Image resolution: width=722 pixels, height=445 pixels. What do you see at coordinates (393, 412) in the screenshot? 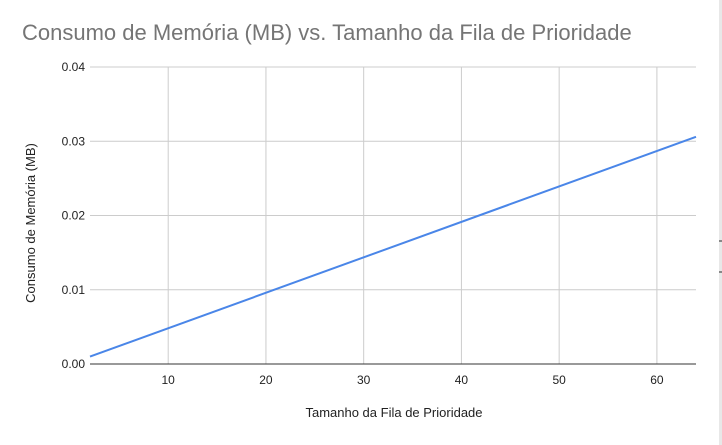
I see `x-axis-title: Tamanho da Fila de Prioridade` at bounding box center [393, 412].